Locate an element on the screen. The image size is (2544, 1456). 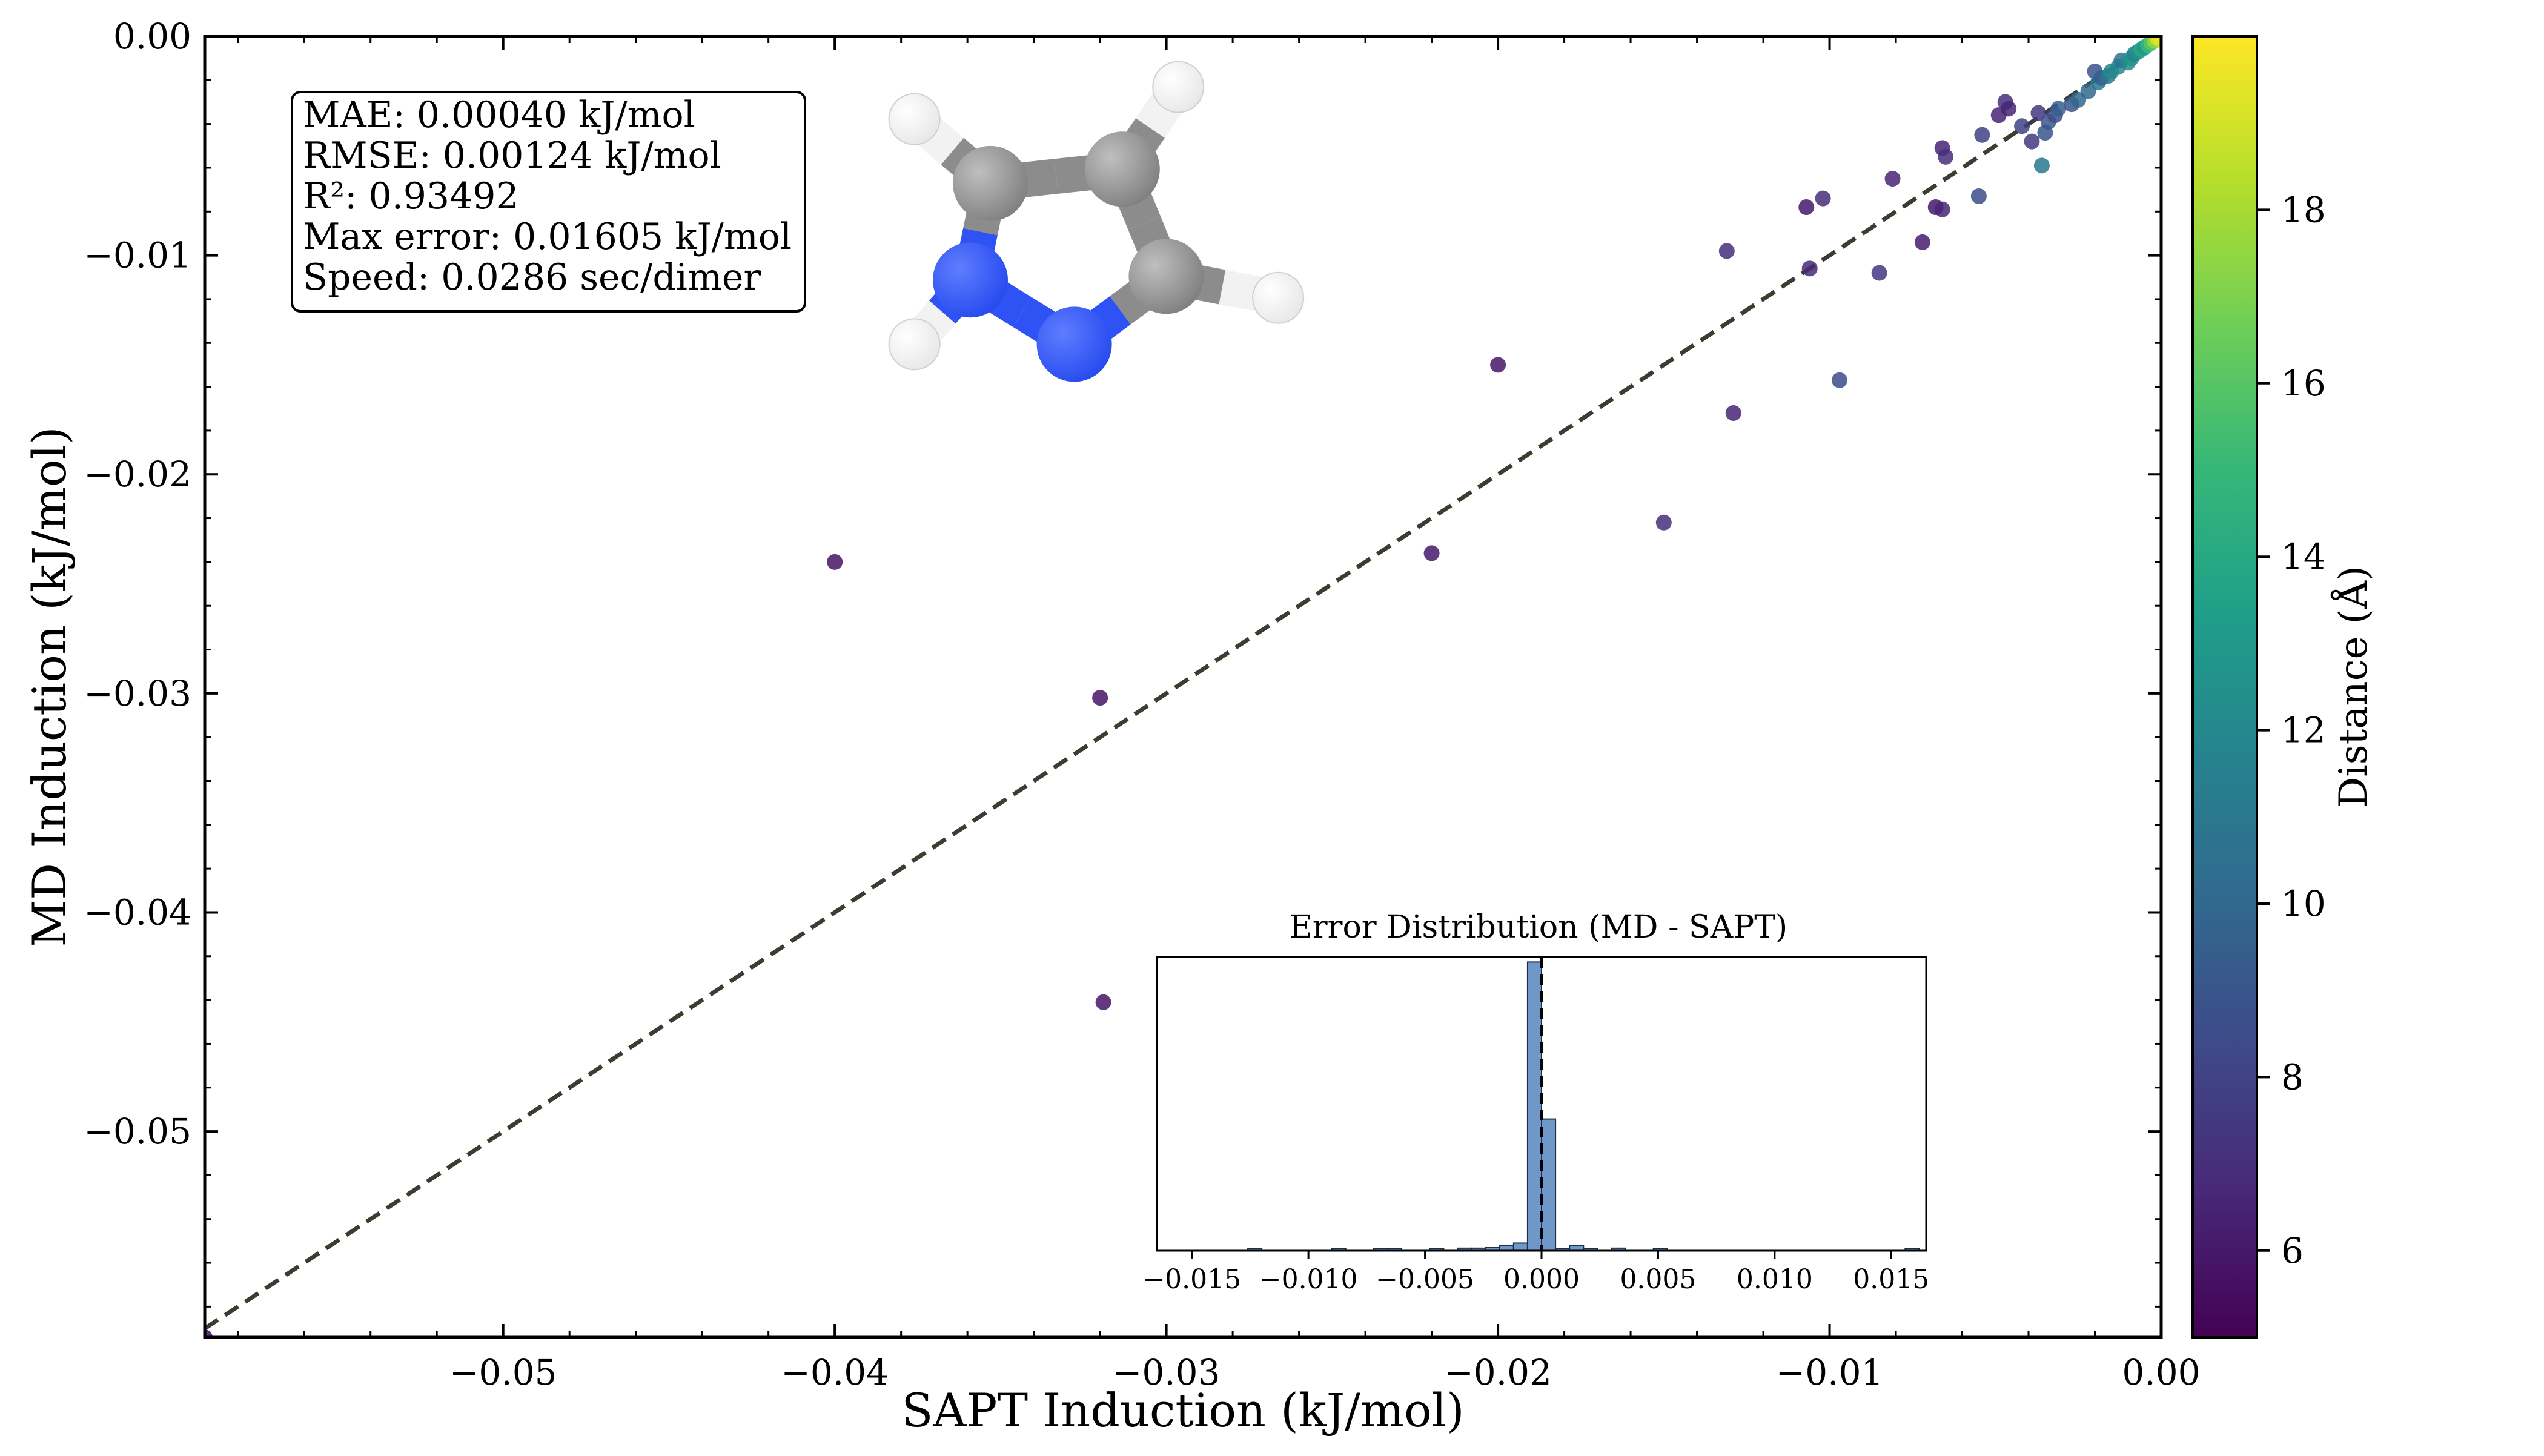
inset-tick-label: −0.005 is located at coordinates (1425, 1279).